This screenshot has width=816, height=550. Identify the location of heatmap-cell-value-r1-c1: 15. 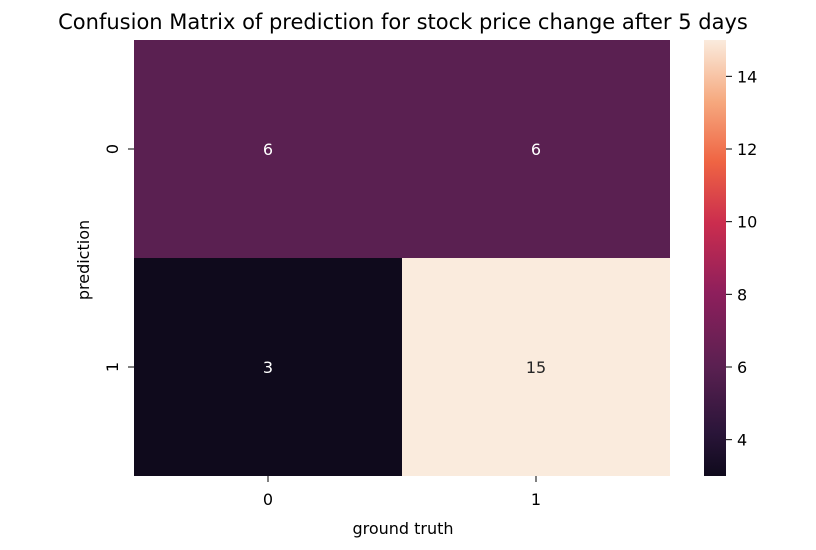
(536, 367).